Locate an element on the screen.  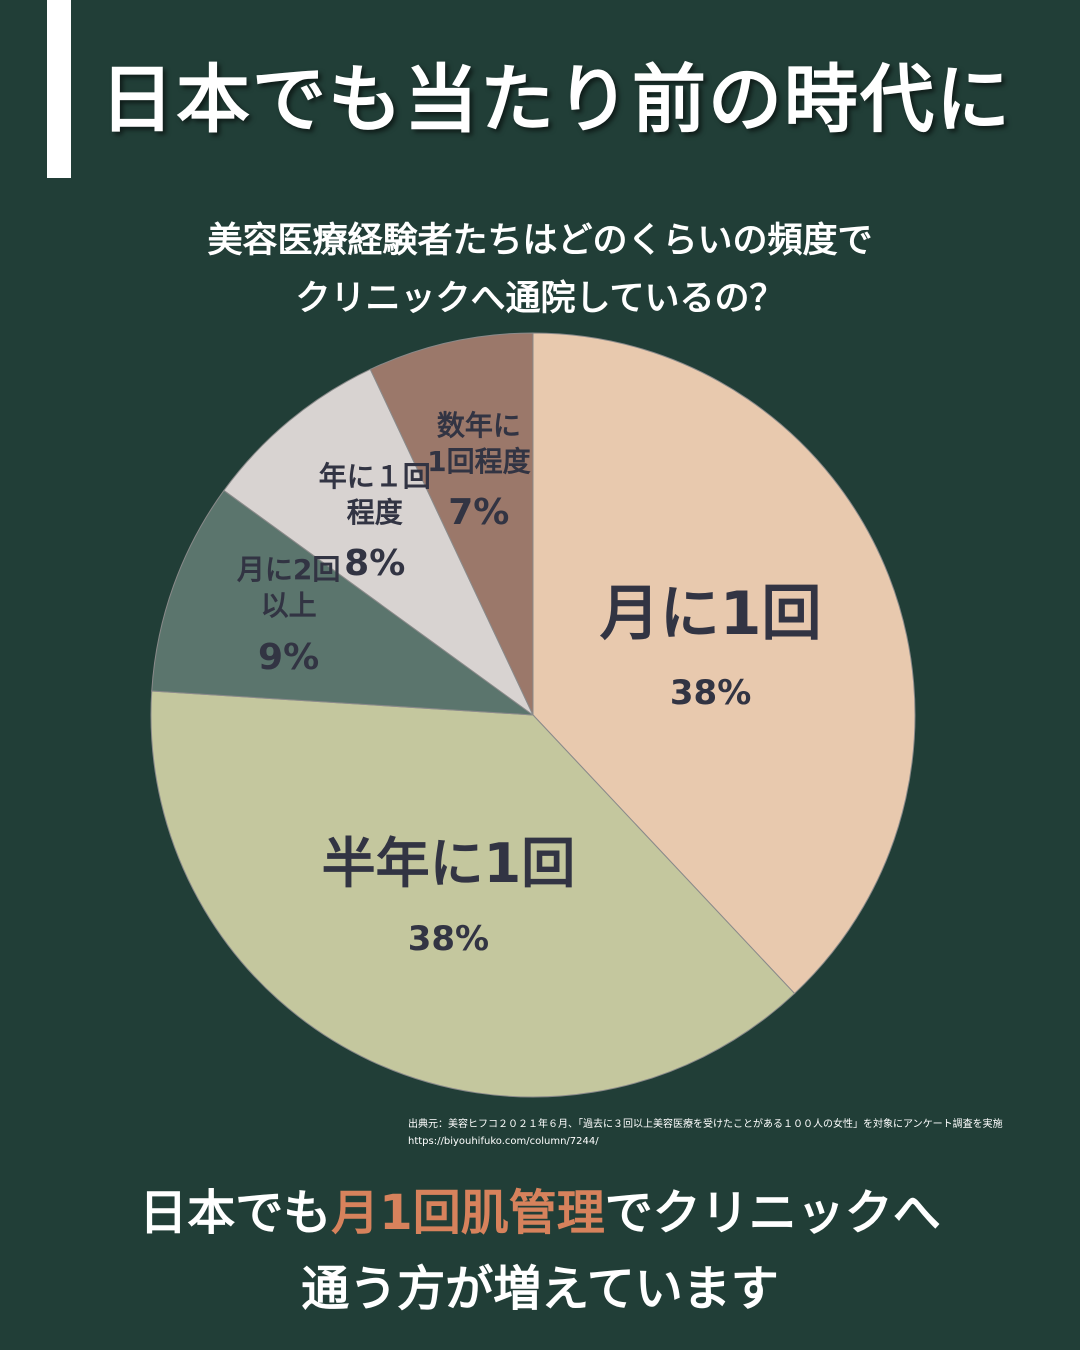
slice-percent-label: 7% is located at coordinates (479, 513).